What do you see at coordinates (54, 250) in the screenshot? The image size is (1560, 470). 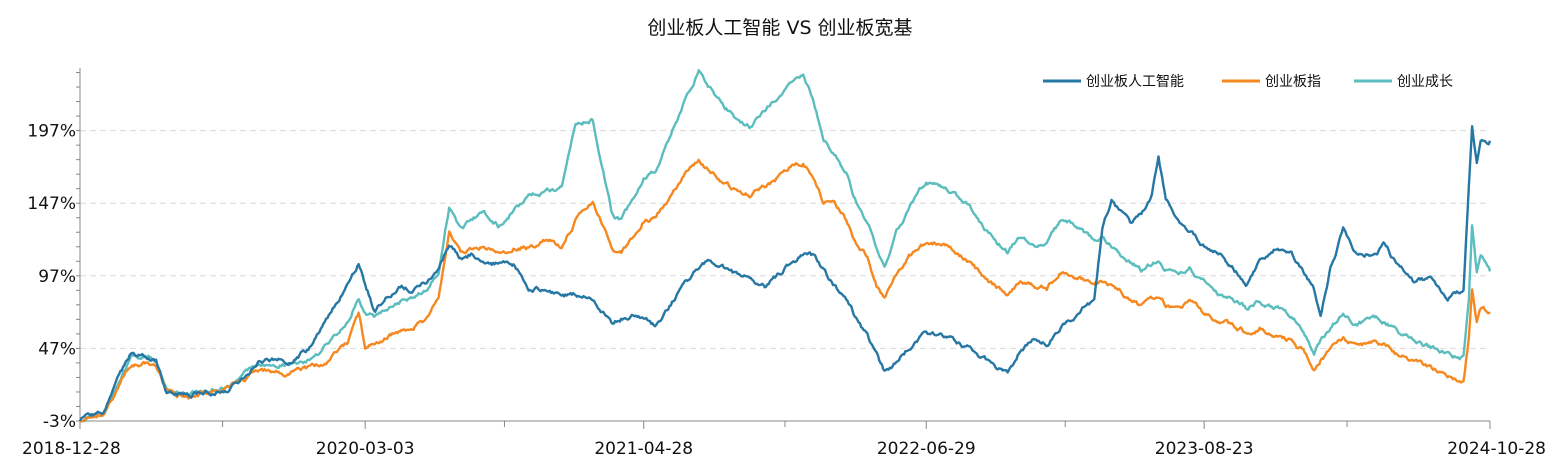 I see `y-axis: -3% 47% 97% 147% 197%` at bounding box center [54, 250].